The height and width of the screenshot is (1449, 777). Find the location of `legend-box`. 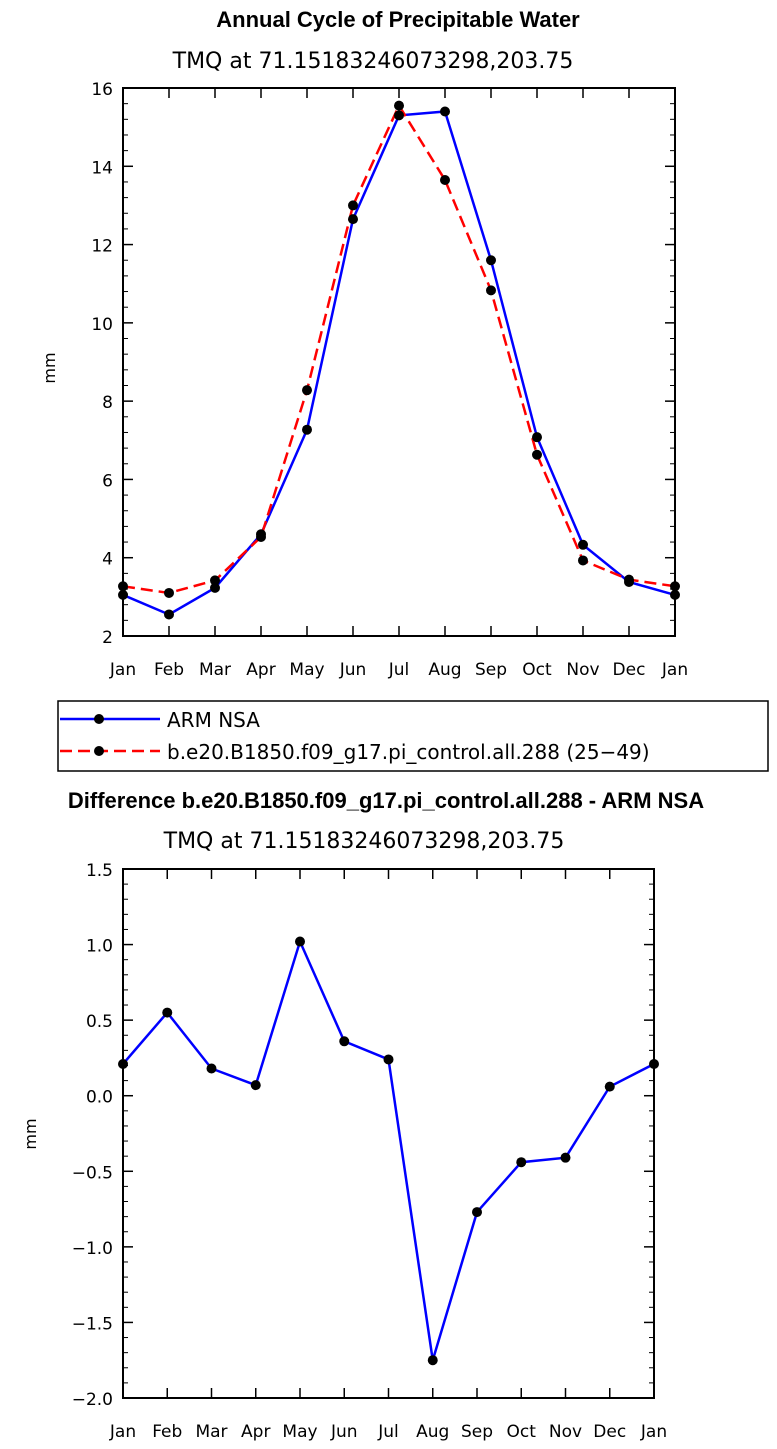

legend-box is located at coordinates (413, 736).